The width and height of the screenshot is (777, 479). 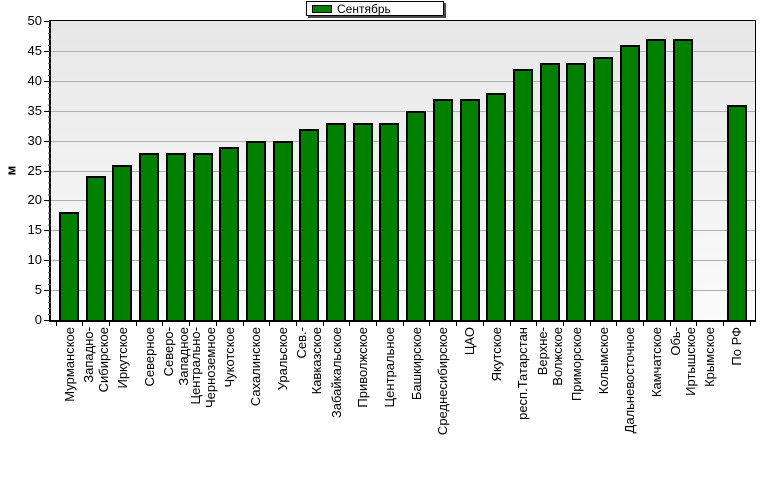 I want to click on x-tick-label: Центральное, so click(x=389, y=367).